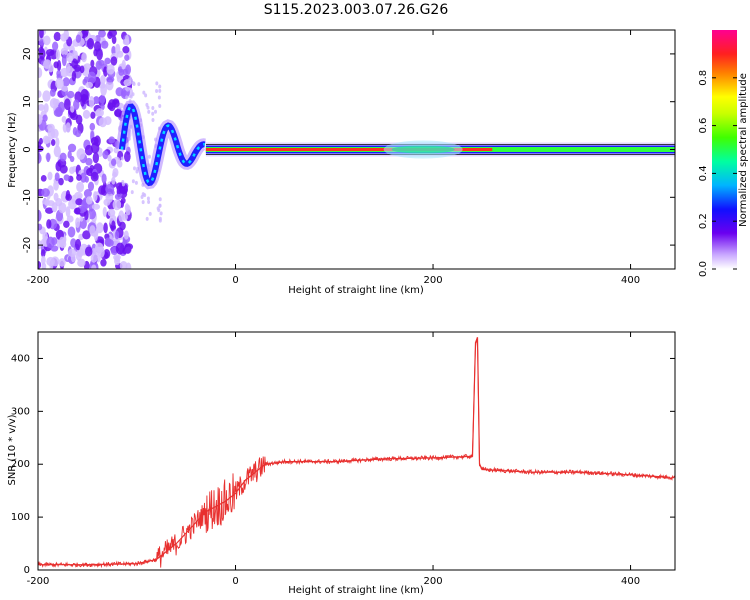  Describe the element at coordinates (356, 10) in the screenshot. I see `figure-title: S115.2023.003.07.26.G26` at that location.